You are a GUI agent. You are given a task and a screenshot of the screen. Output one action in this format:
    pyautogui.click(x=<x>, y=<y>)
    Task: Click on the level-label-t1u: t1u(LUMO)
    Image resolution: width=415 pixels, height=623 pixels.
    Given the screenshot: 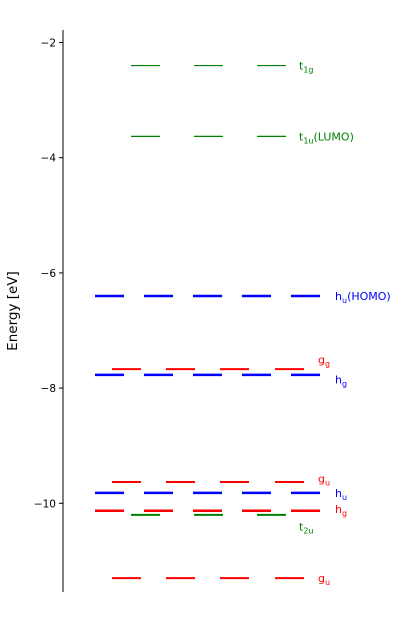 What is the action you would take?
    pyautogui.click(x=326, y=137)
    